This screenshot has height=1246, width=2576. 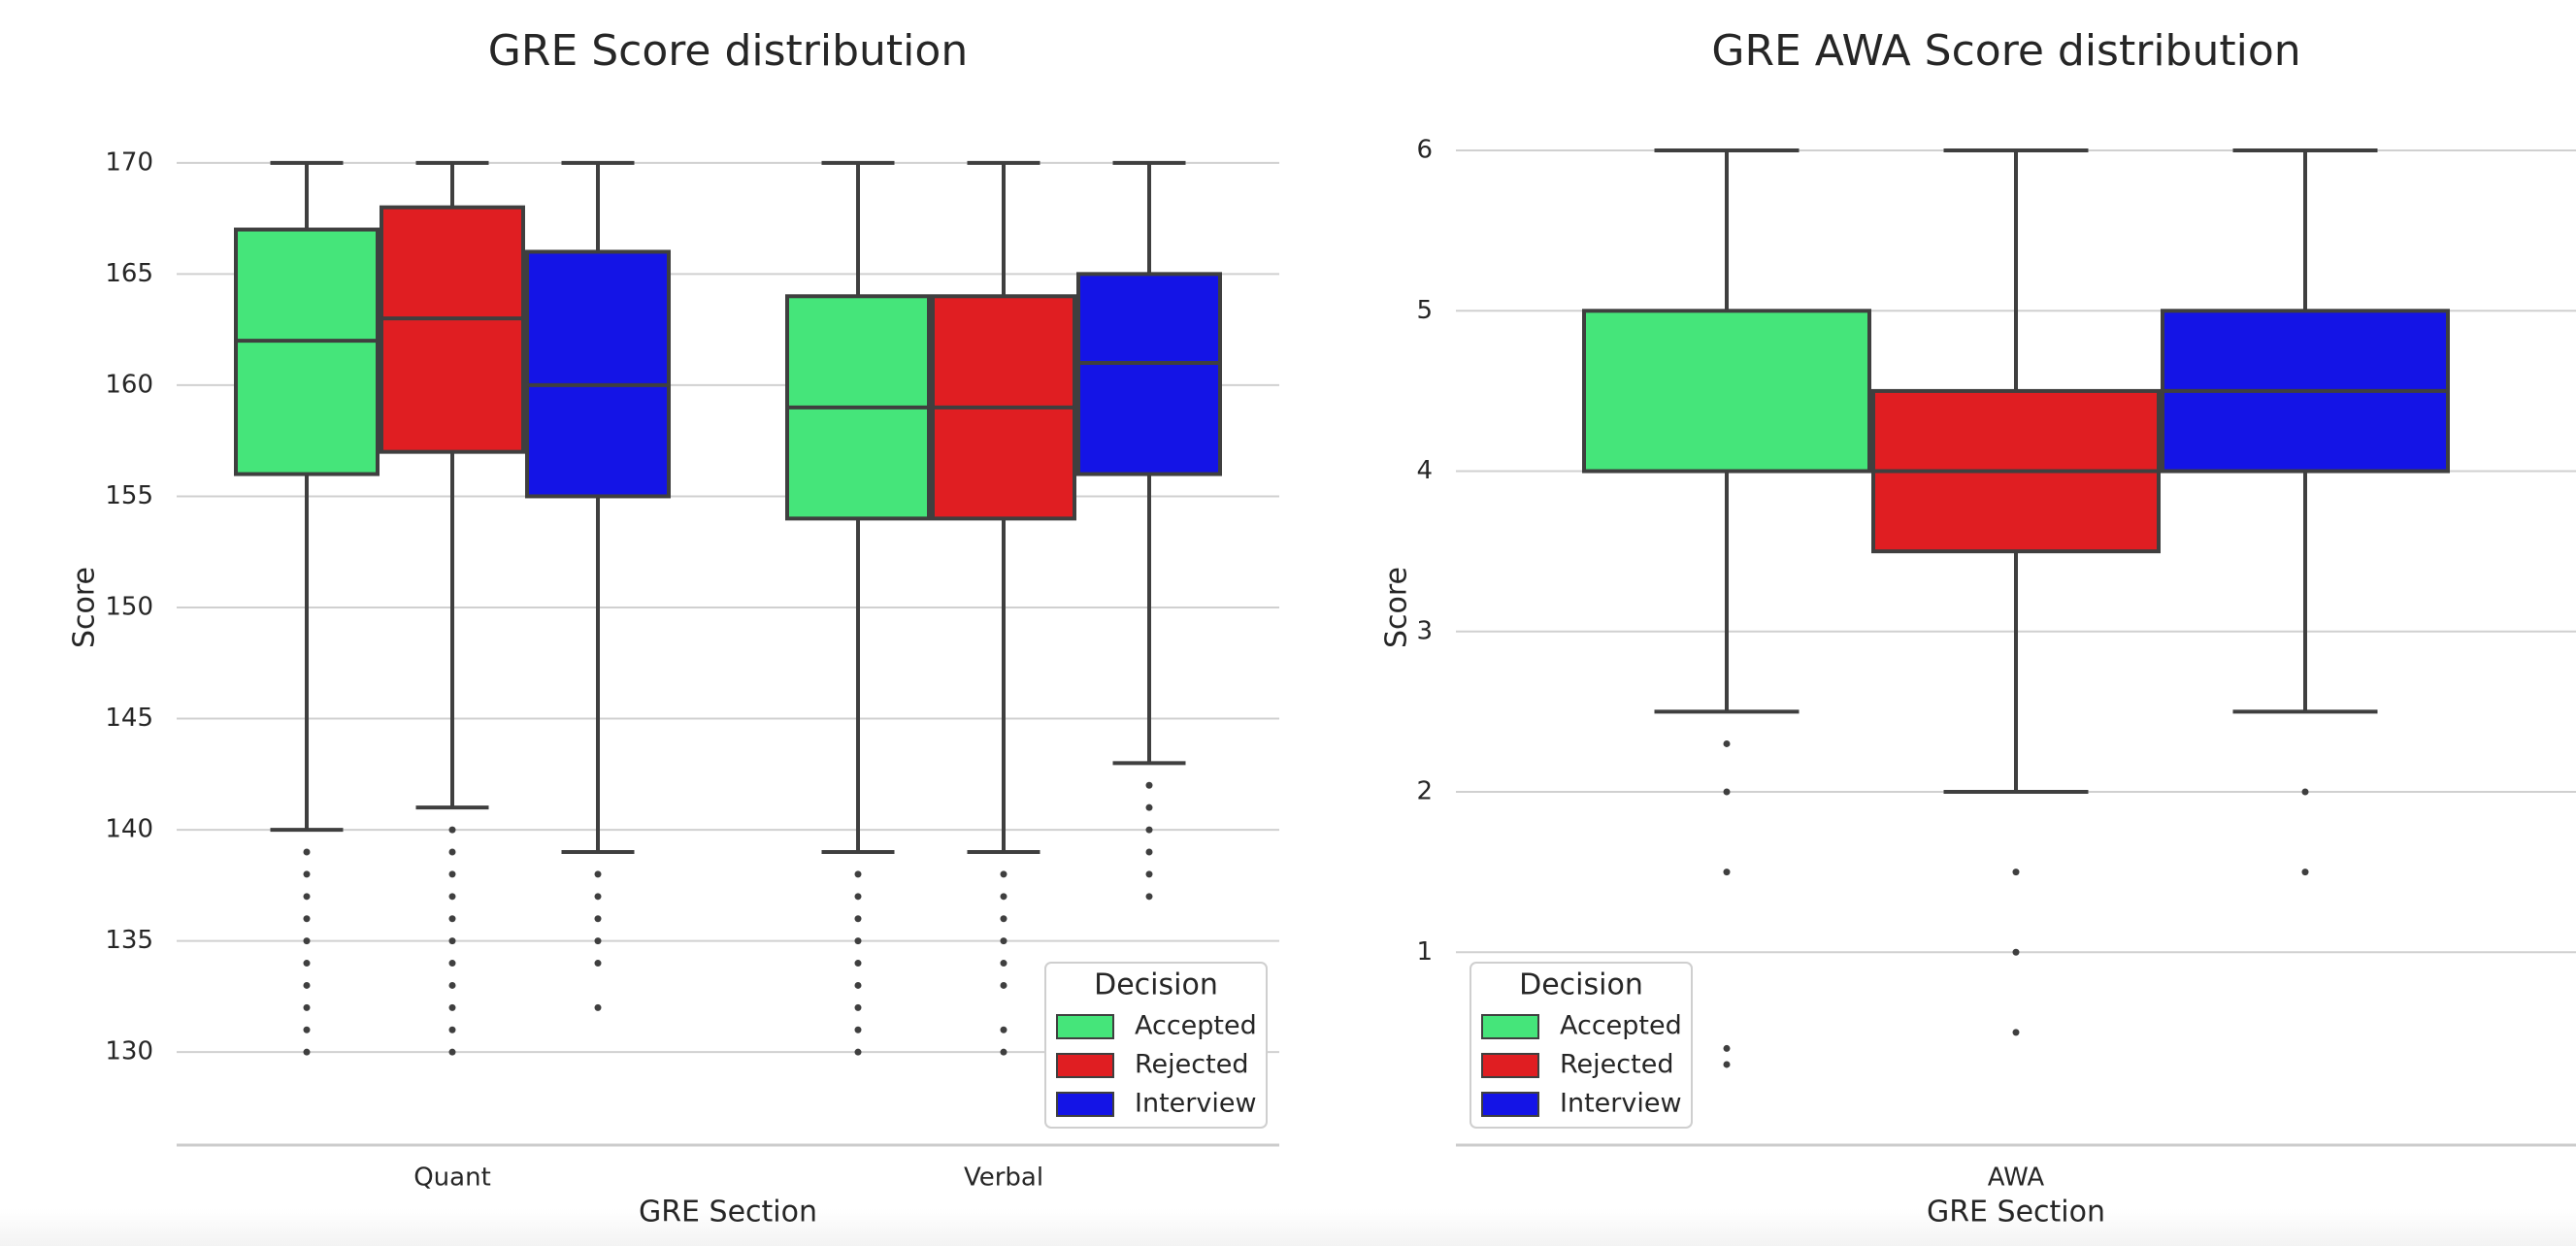 I want to click on legend-frame, so click(x=1156, y=1046).